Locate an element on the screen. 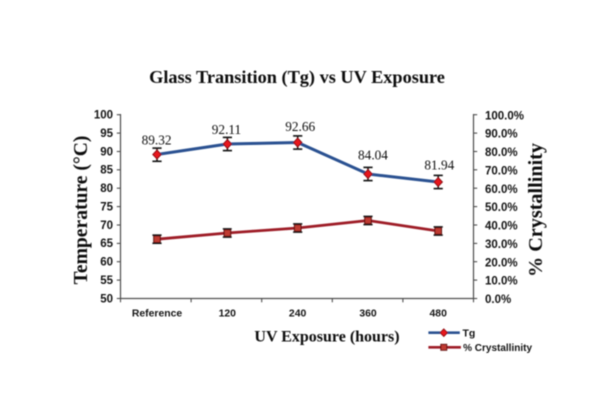 The height and width of the screenshot is (400, 600). svg-text: 30.0% is located at coordinates (501, 245).